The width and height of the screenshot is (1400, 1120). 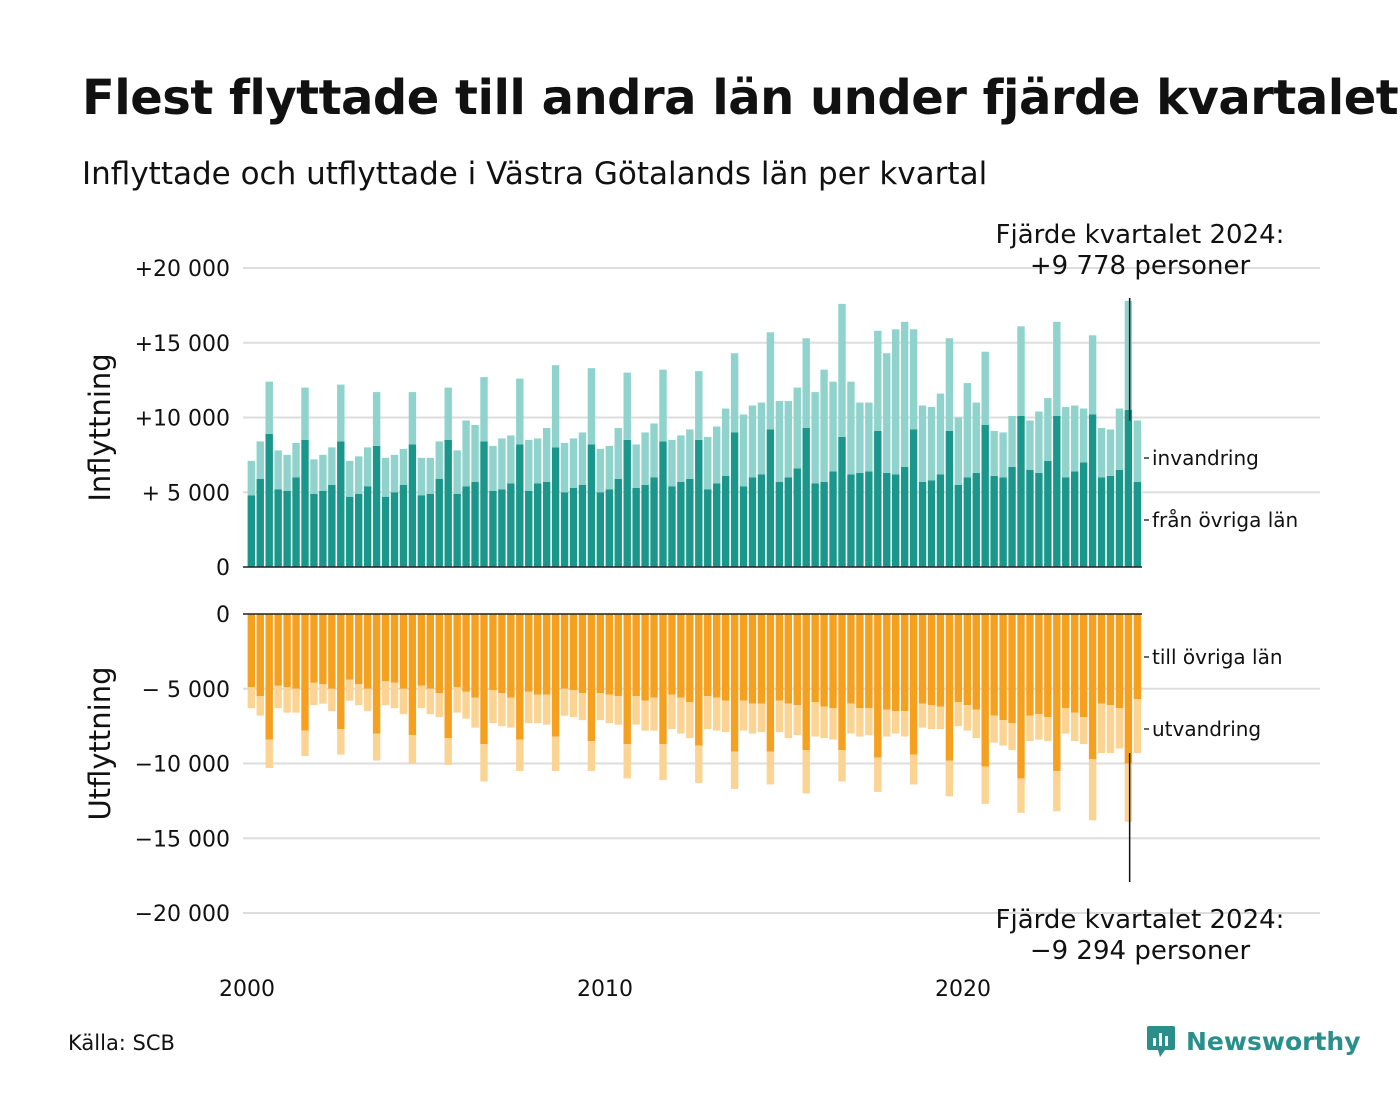 I want to click on annotation-text: Fjärde kvartalet 2024:, so click(x=1140, y=235).